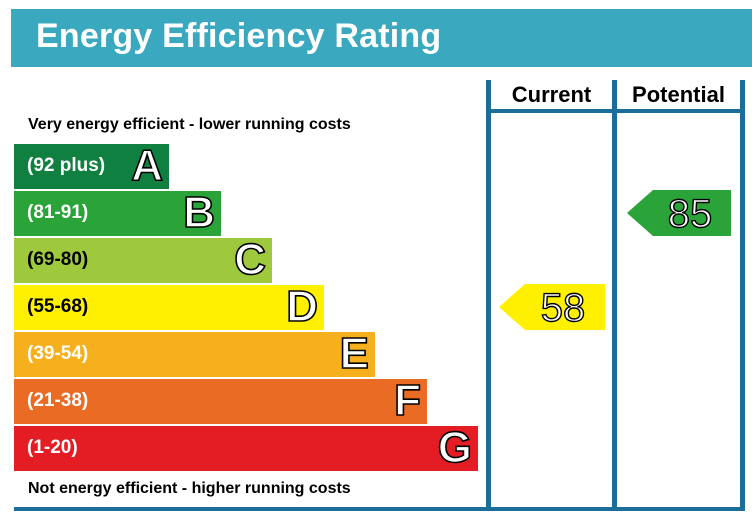  What do you see at coordinates (455, 447) in the screenshot?
I see `band-letter: G` at bounding box center [455, 447].